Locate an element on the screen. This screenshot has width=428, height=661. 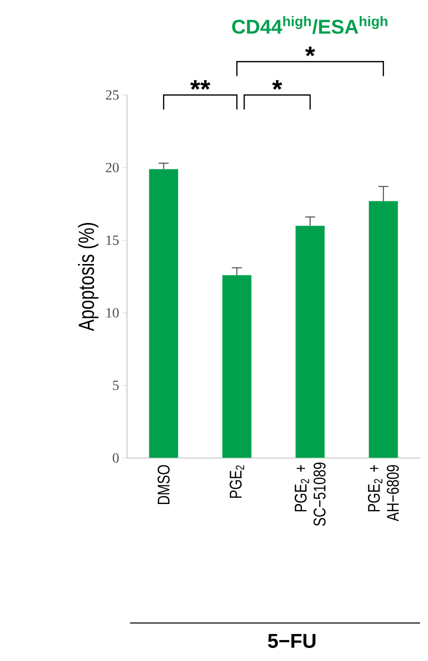
y-tick-label: 15 is located at coordinates (112, 240).